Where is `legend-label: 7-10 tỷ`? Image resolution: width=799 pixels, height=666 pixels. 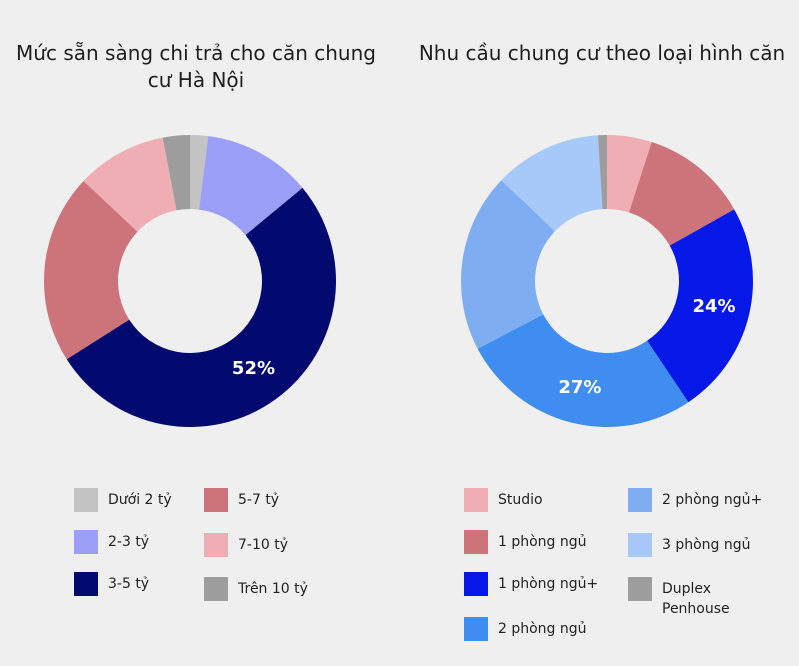 legend-label: 7-10 tỷ is located at coordinates (263, 545).